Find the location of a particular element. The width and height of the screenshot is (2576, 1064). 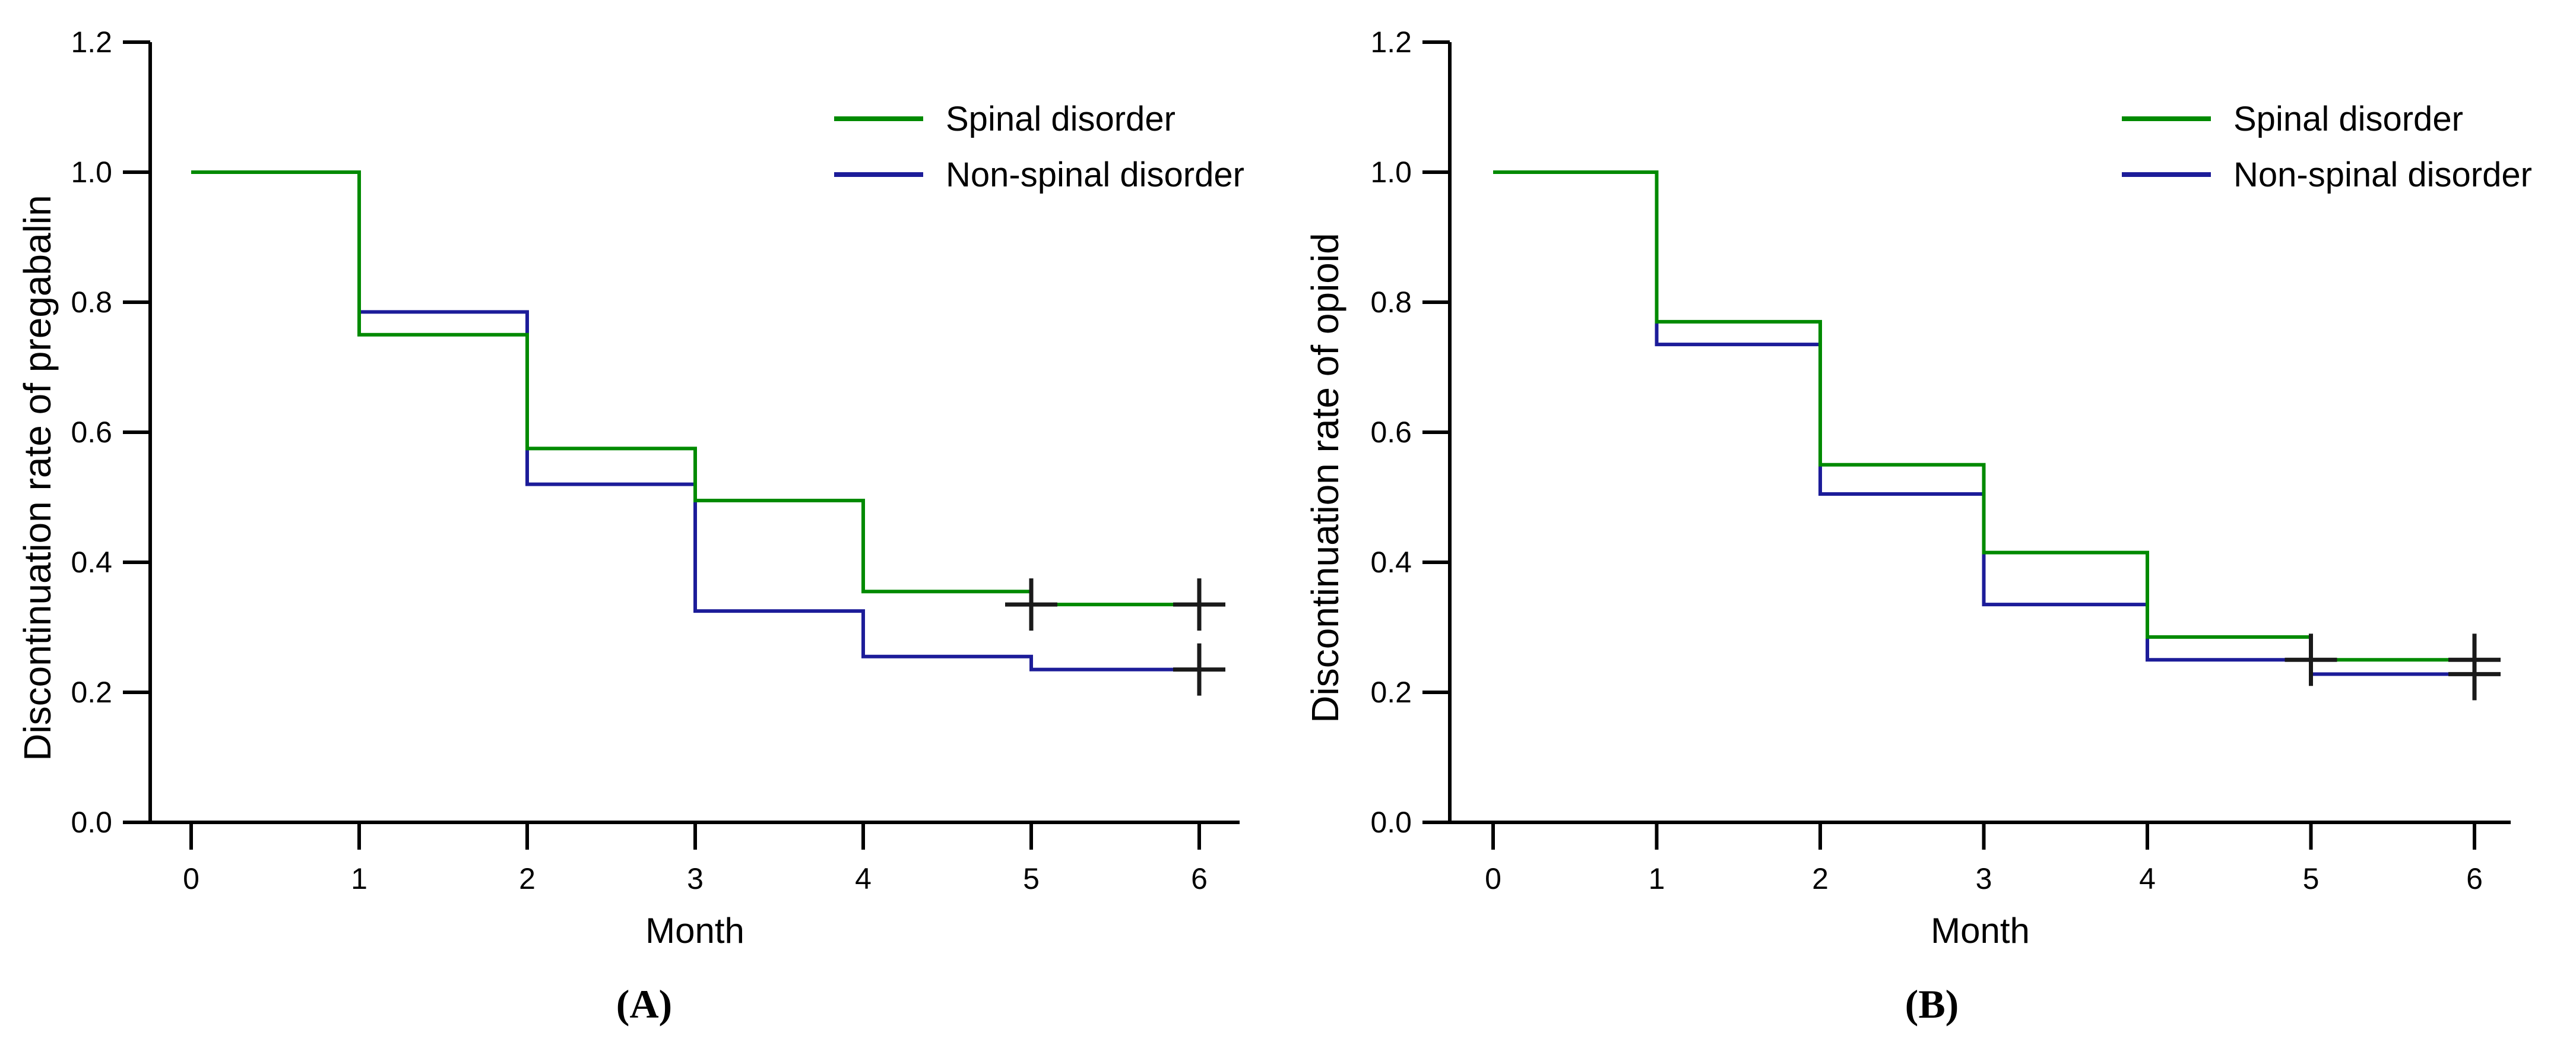

legend-a: Spinal disorder Non-spinal disorder is located at coordinates (1039, 156).